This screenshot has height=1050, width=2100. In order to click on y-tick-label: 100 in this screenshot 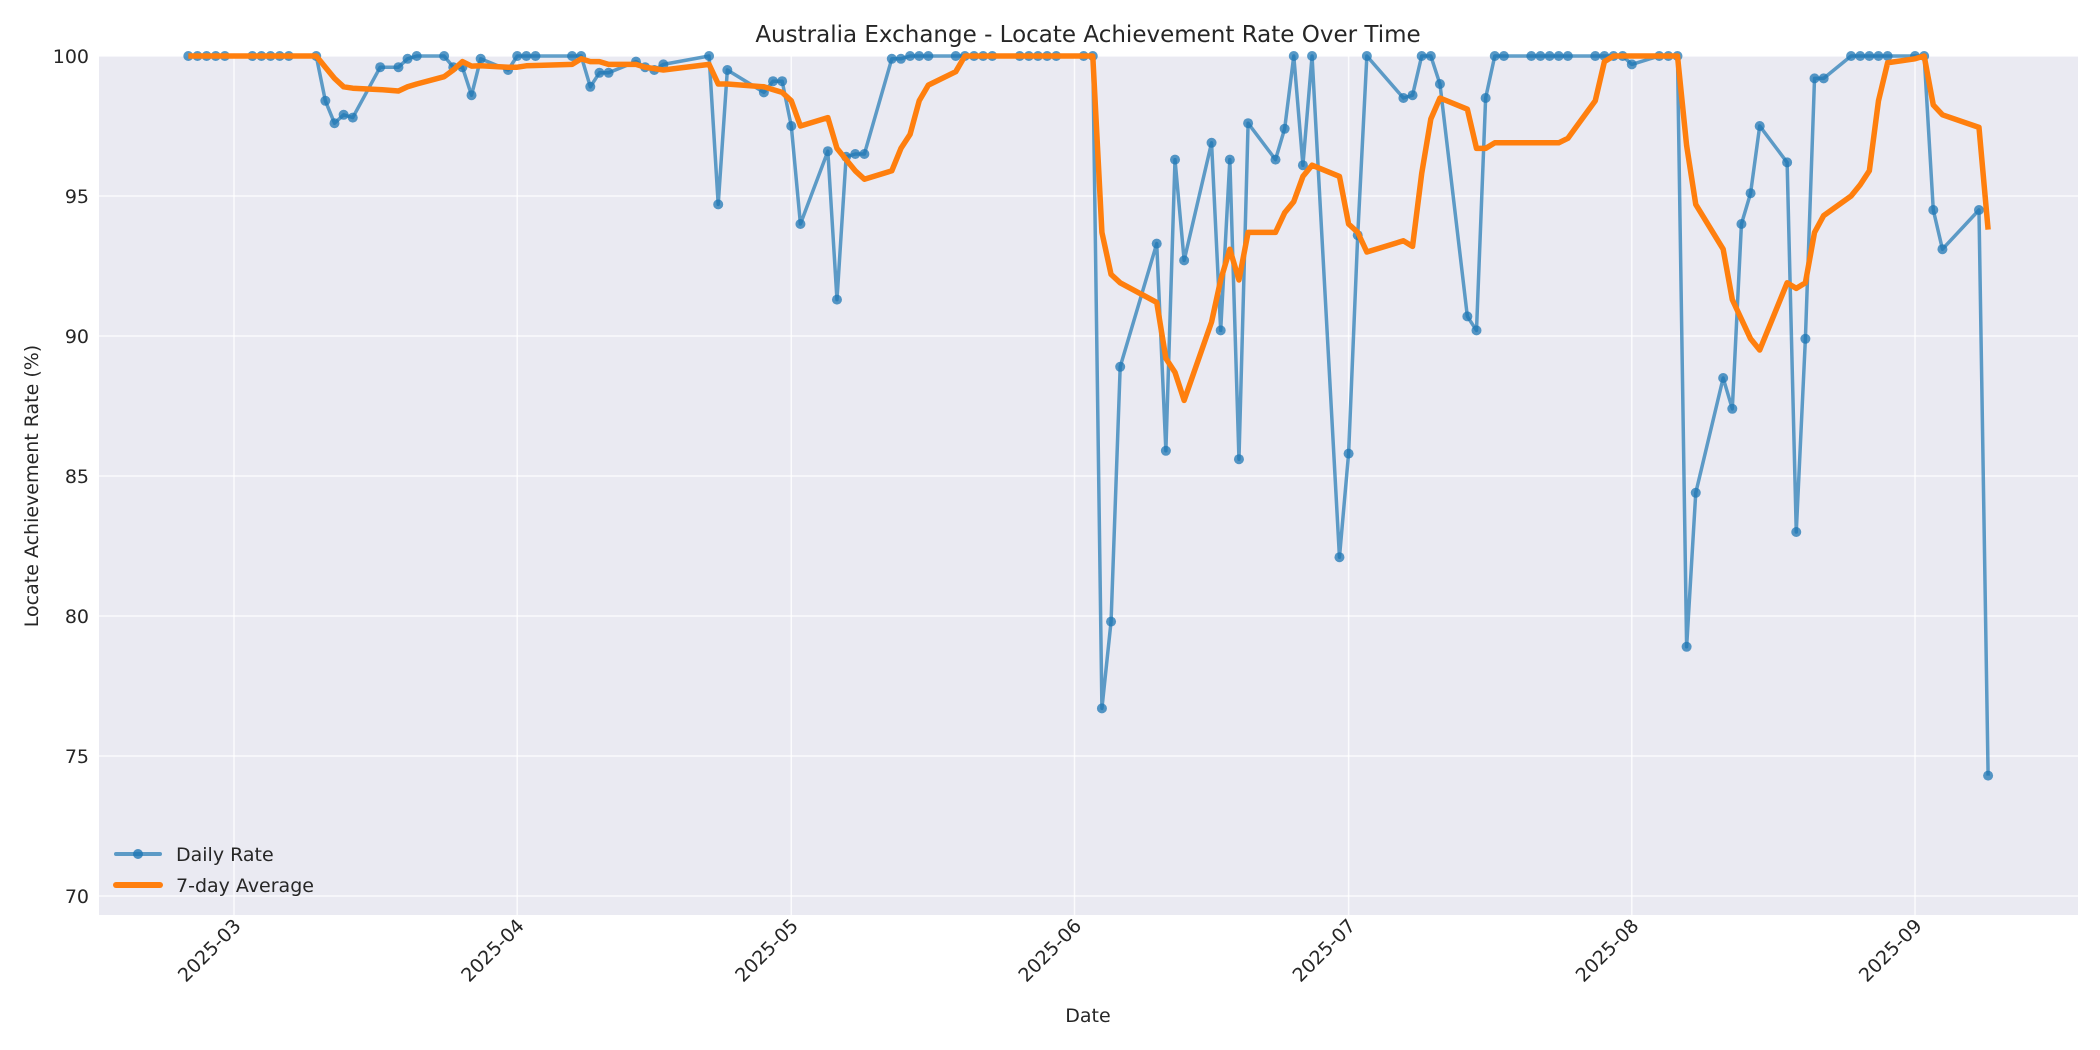, I will do `click(71, 57)`.